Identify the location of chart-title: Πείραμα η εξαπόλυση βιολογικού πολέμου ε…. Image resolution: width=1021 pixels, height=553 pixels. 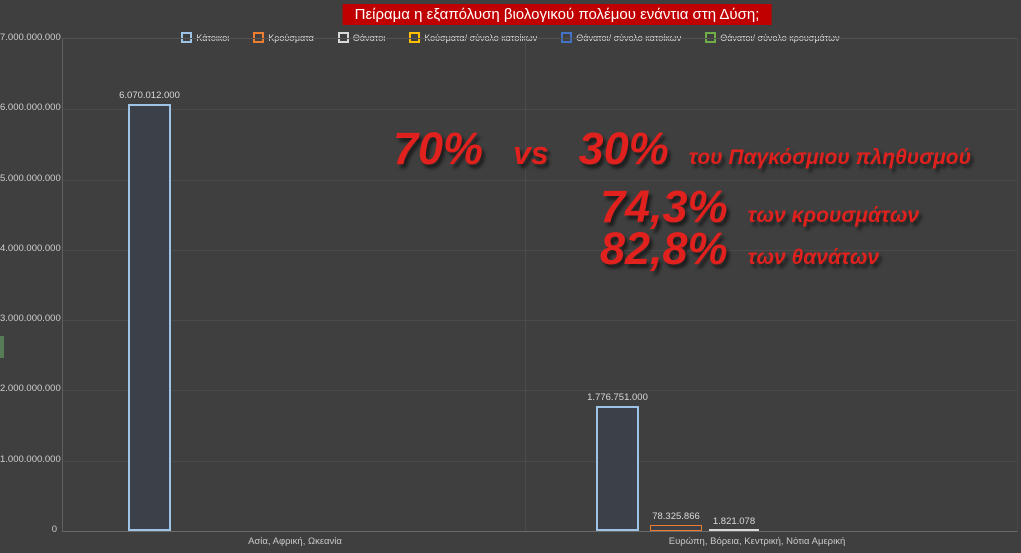
(557, 14).